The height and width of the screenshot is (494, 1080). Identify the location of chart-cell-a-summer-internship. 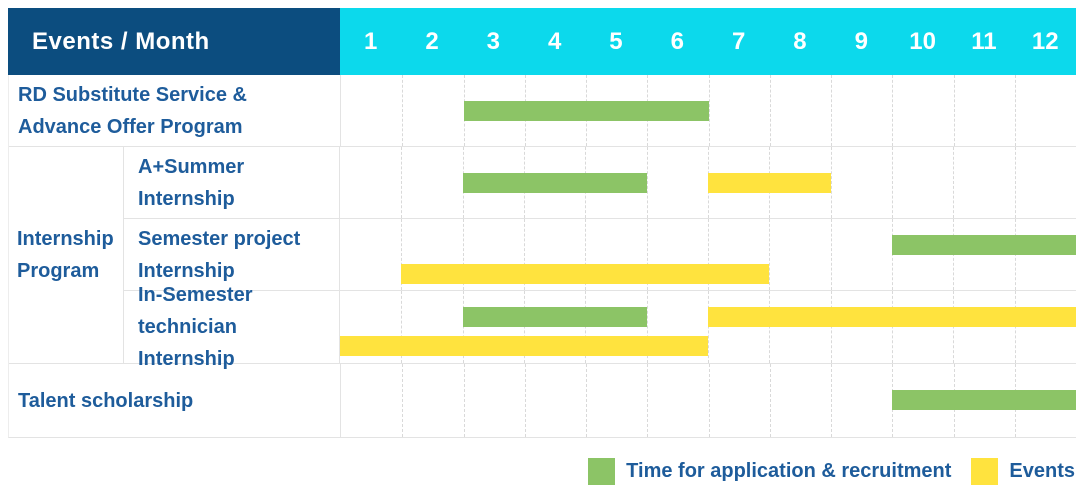
(708, 182).